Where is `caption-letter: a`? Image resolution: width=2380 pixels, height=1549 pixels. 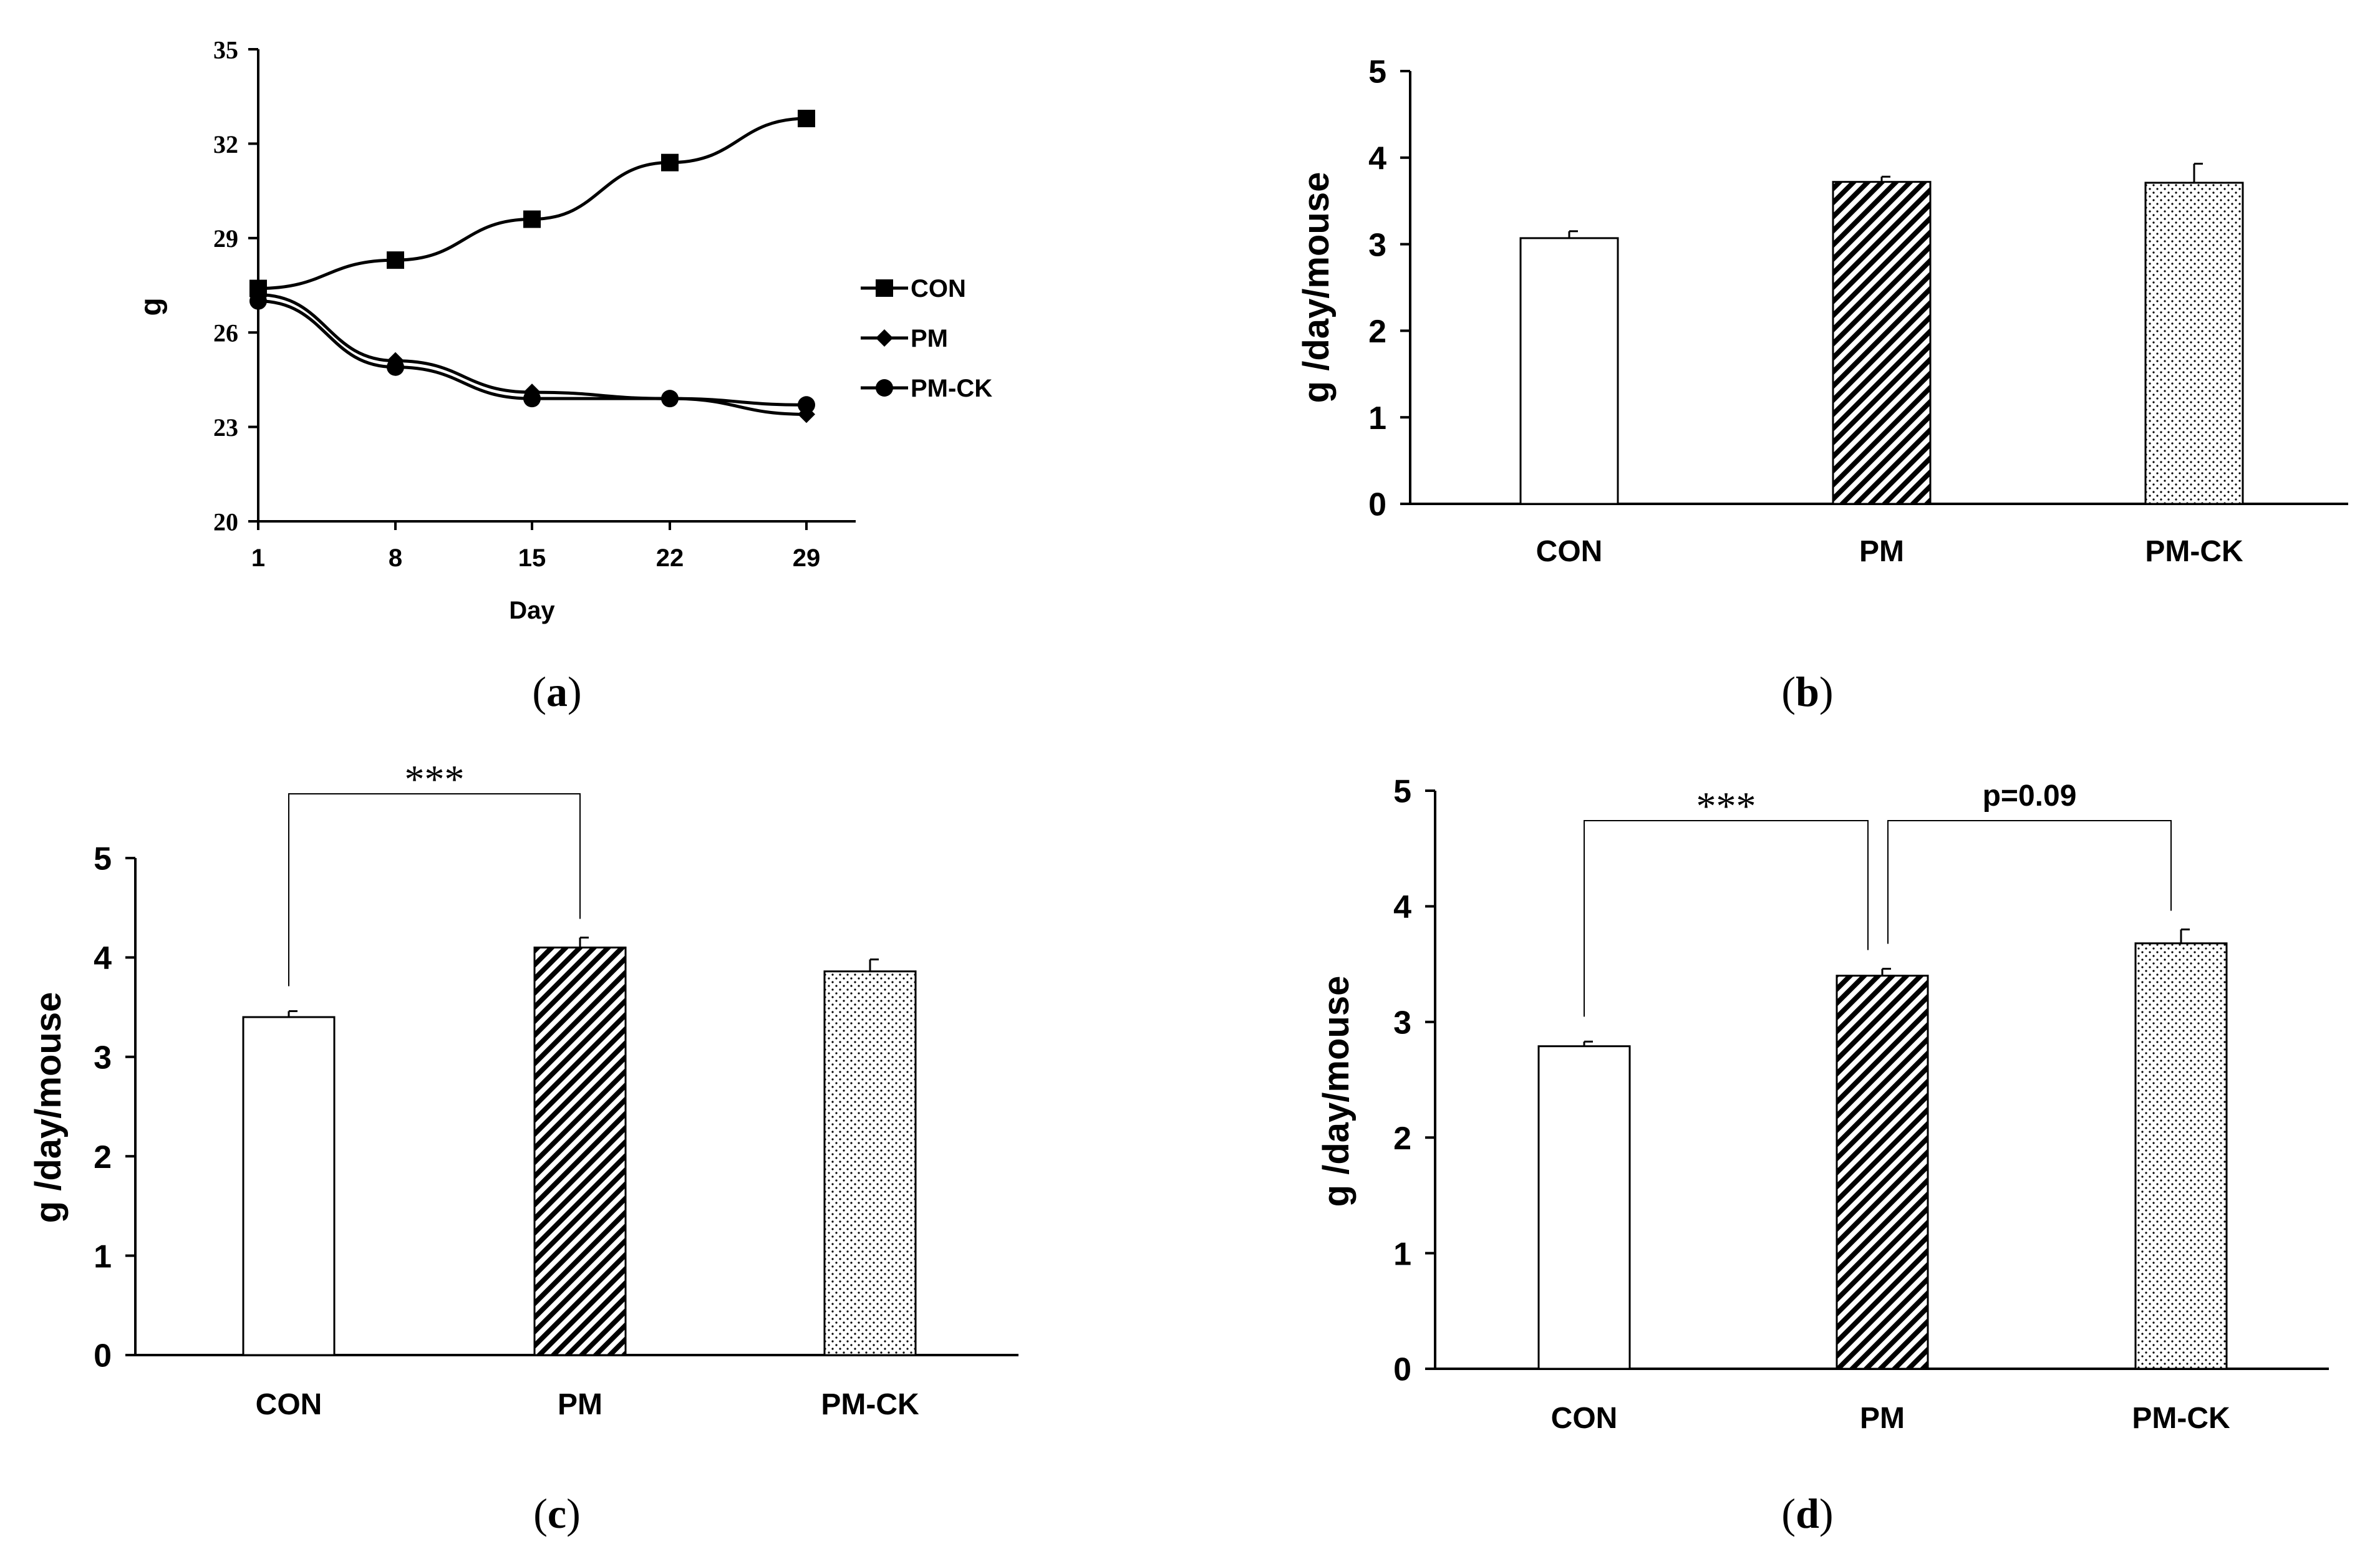
caption-letter: a is located at coordinates (557, 691).